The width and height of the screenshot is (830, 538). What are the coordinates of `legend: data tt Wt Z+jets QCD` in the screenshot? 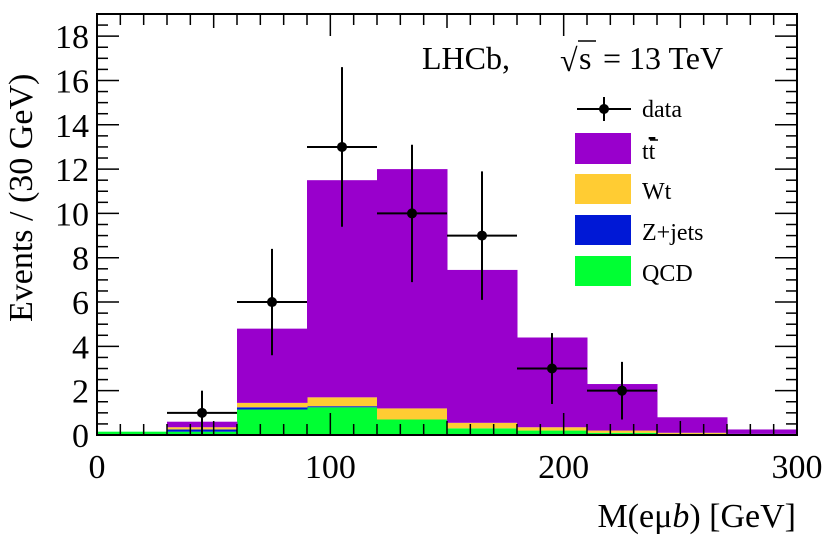 It's located at (639, 192).